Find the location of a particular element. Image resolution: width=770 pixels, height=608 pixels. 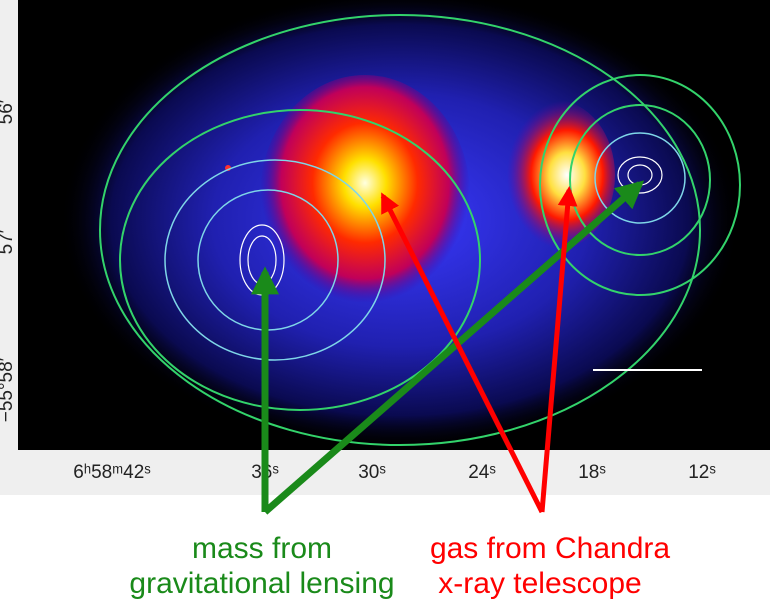

mass-annotation: gravitational lensing is located at coordinates (261, 583).